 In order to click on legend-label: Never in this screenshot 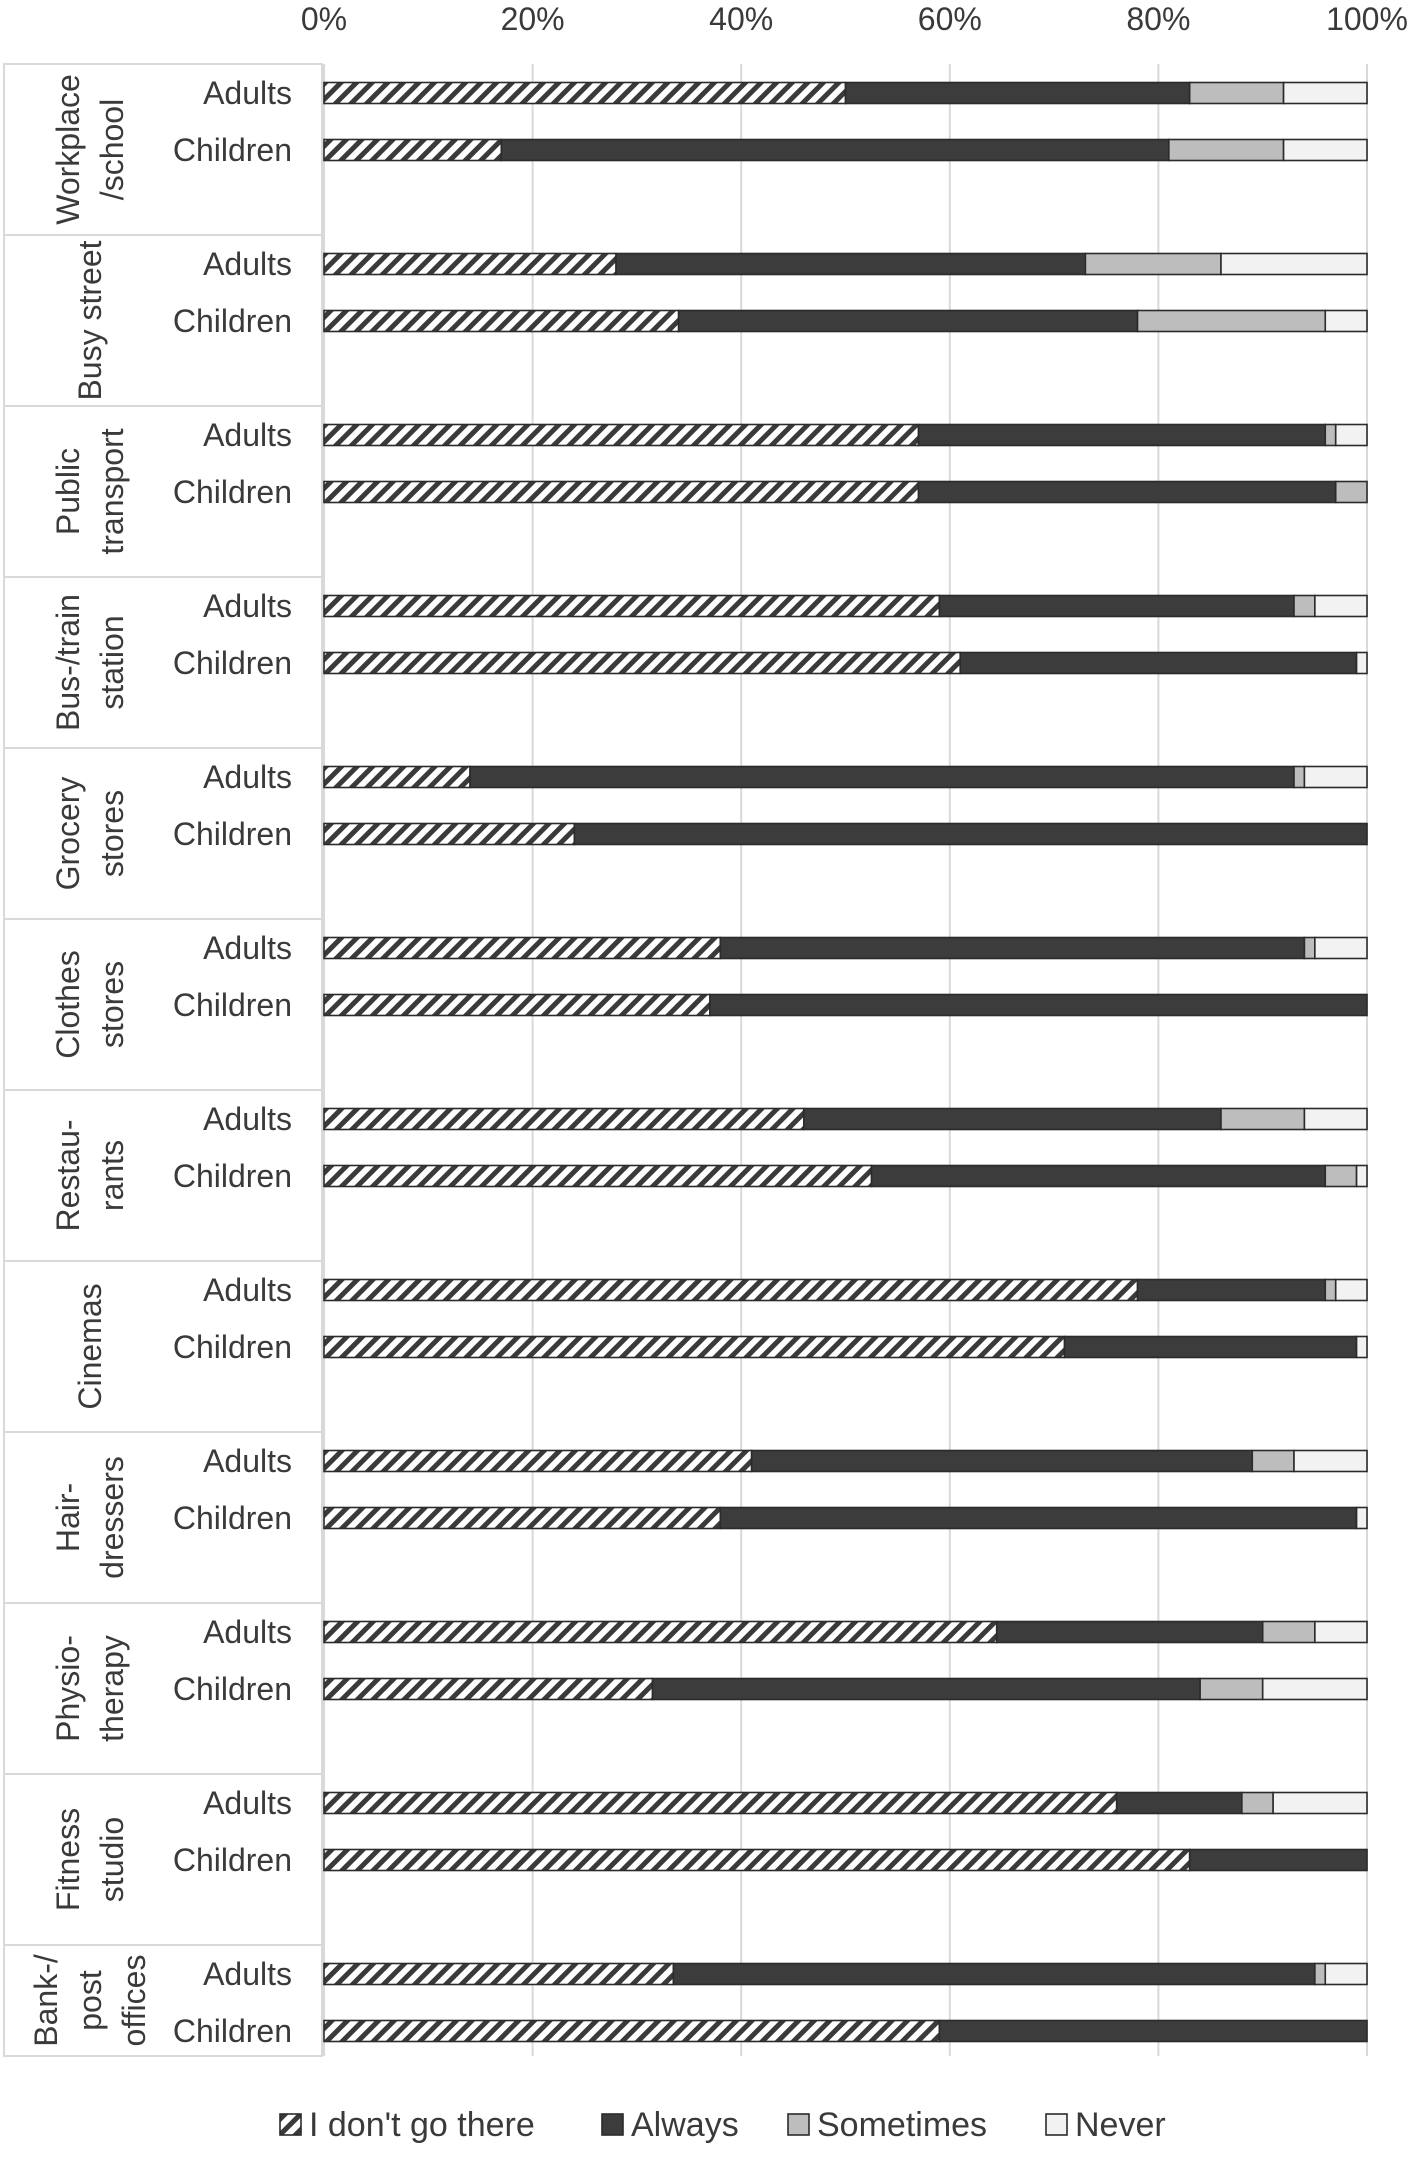, I will do `click(1120, 2125)`.